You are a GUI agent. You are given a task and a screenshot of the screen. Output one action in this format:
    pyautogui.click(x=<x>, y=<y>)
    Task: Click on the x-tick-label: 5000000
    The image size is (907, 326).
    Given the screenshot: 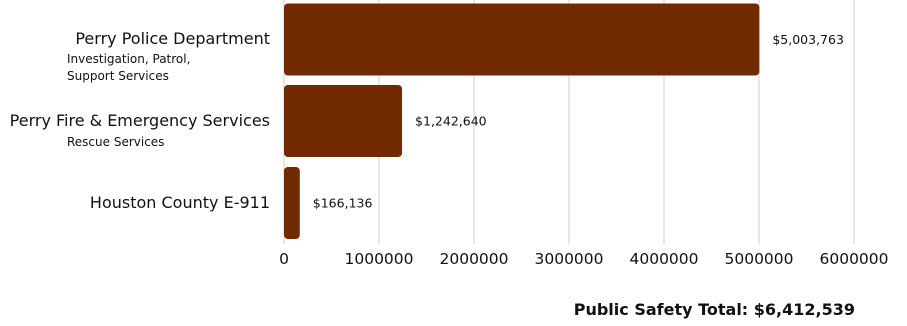 What is the action you would take?
    pyautogui.click(x=758, y=259)
    